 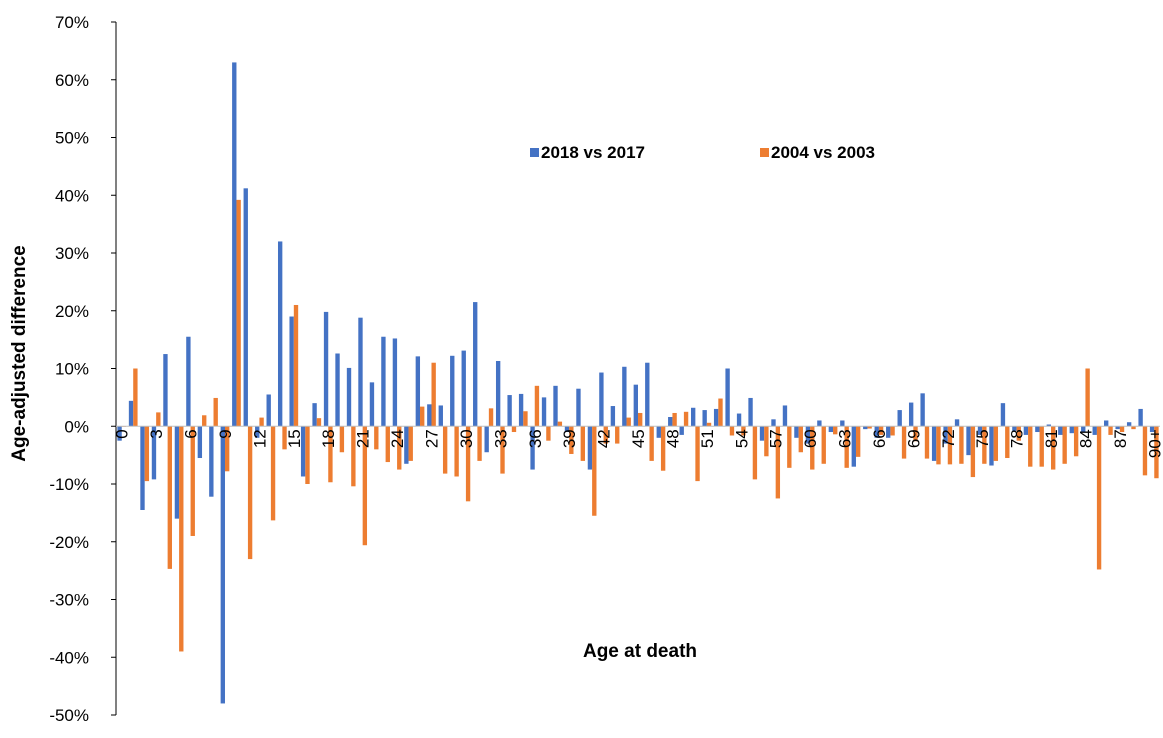 What do you see at coordinates (294, 438) in the screenshot?
I see `x-tick-label: 15` at bounding box center [294, 438].